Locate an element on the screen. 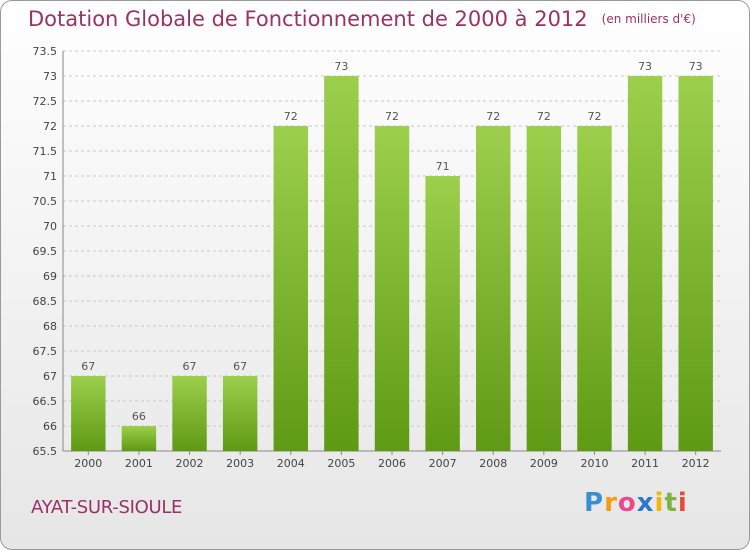 Image resolution: width=750 pixels, height=550 pixels. x-tick-label: 2011 is located at coordinates (645, 463).